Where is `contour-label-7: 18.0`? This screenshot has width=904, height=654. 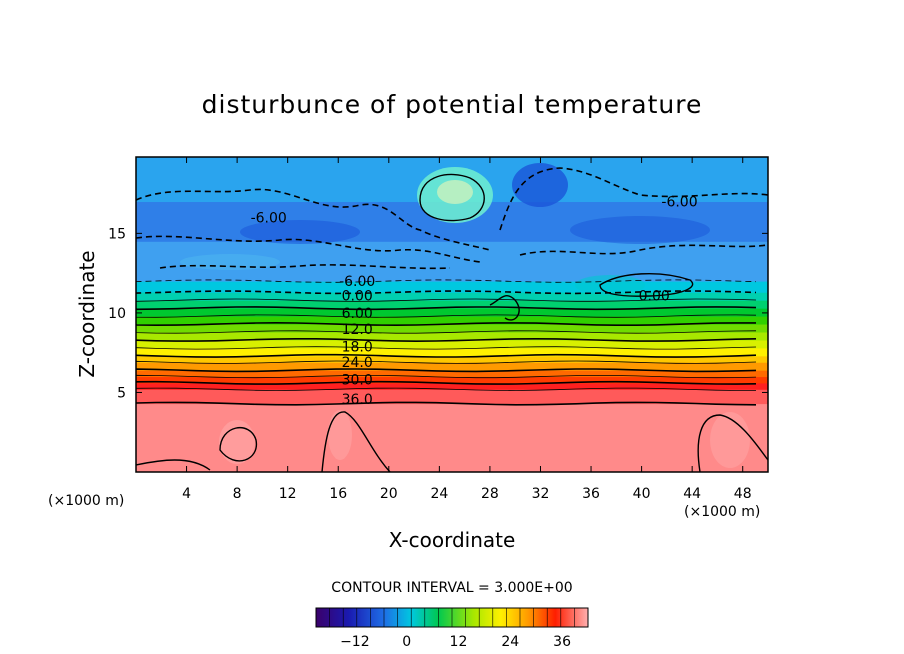
contour-label-7: 18.0 is located at coordinates (357, 347).